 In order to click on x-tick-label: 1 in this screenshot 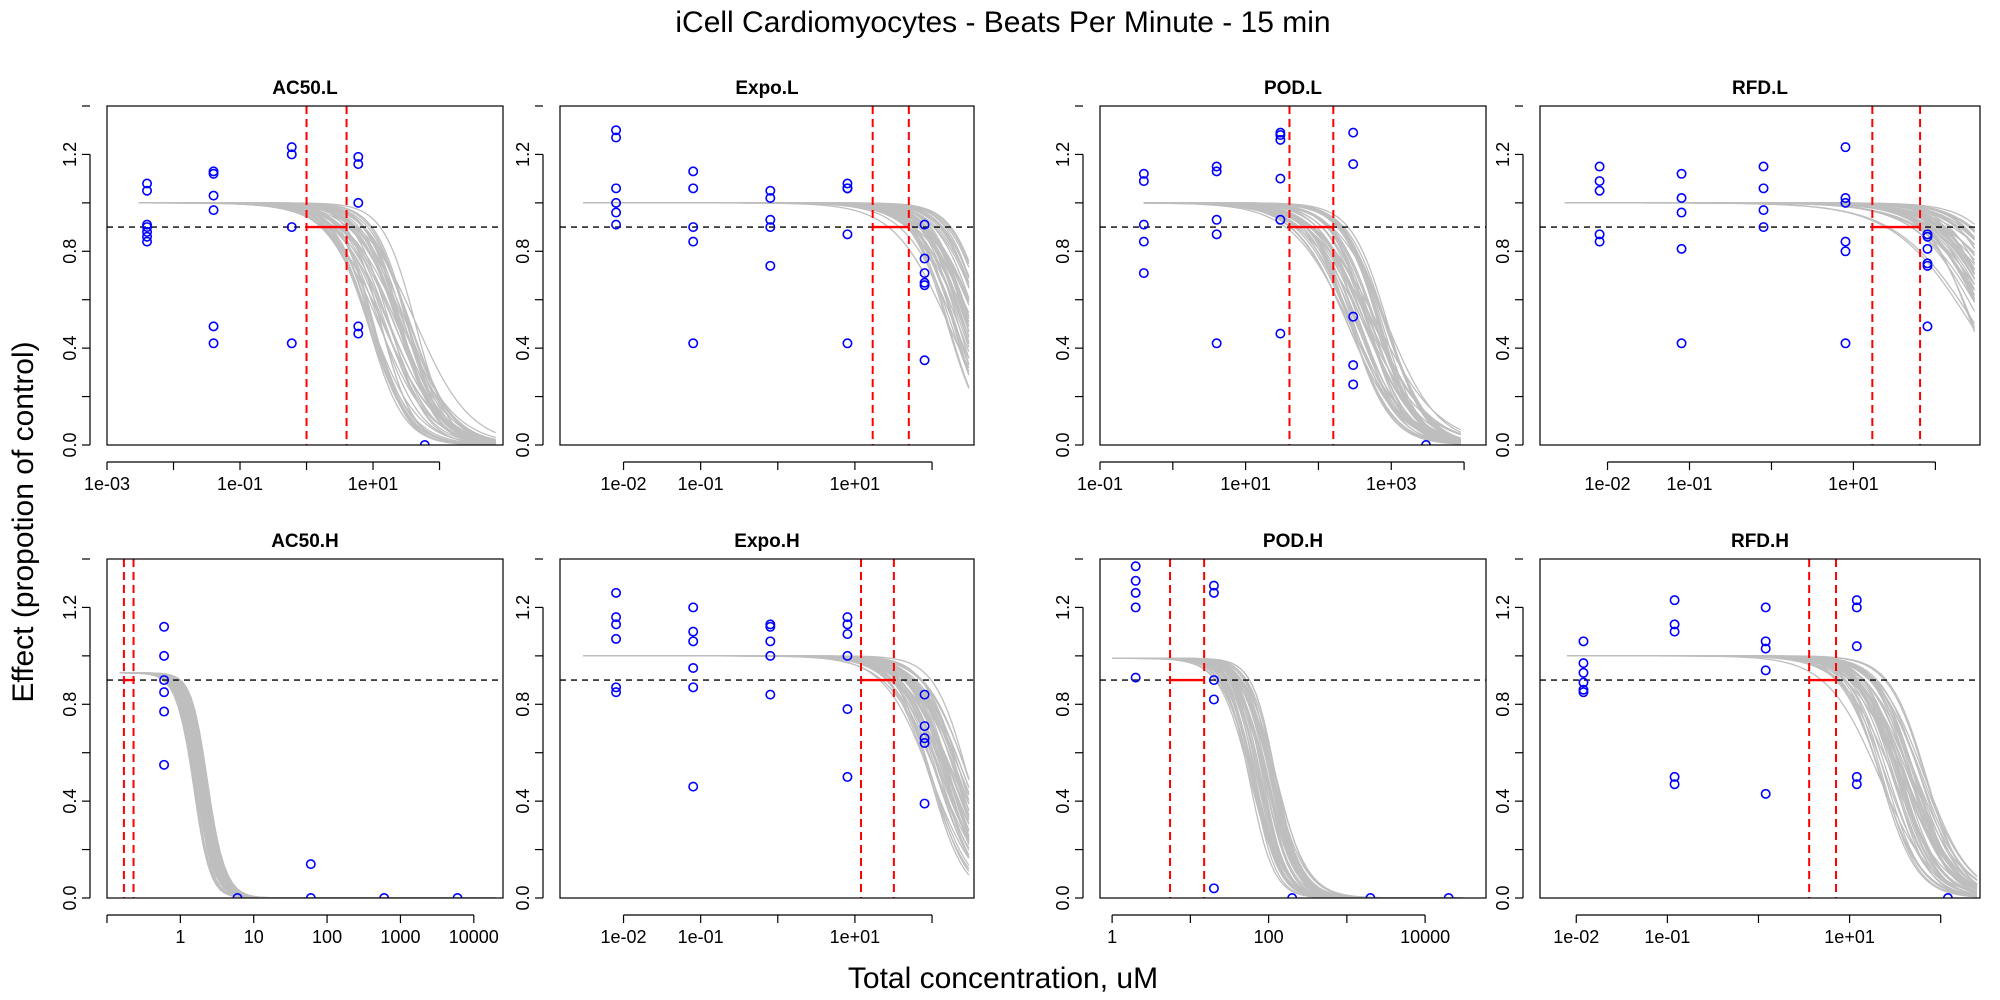, I will do `click(180, 937)`.